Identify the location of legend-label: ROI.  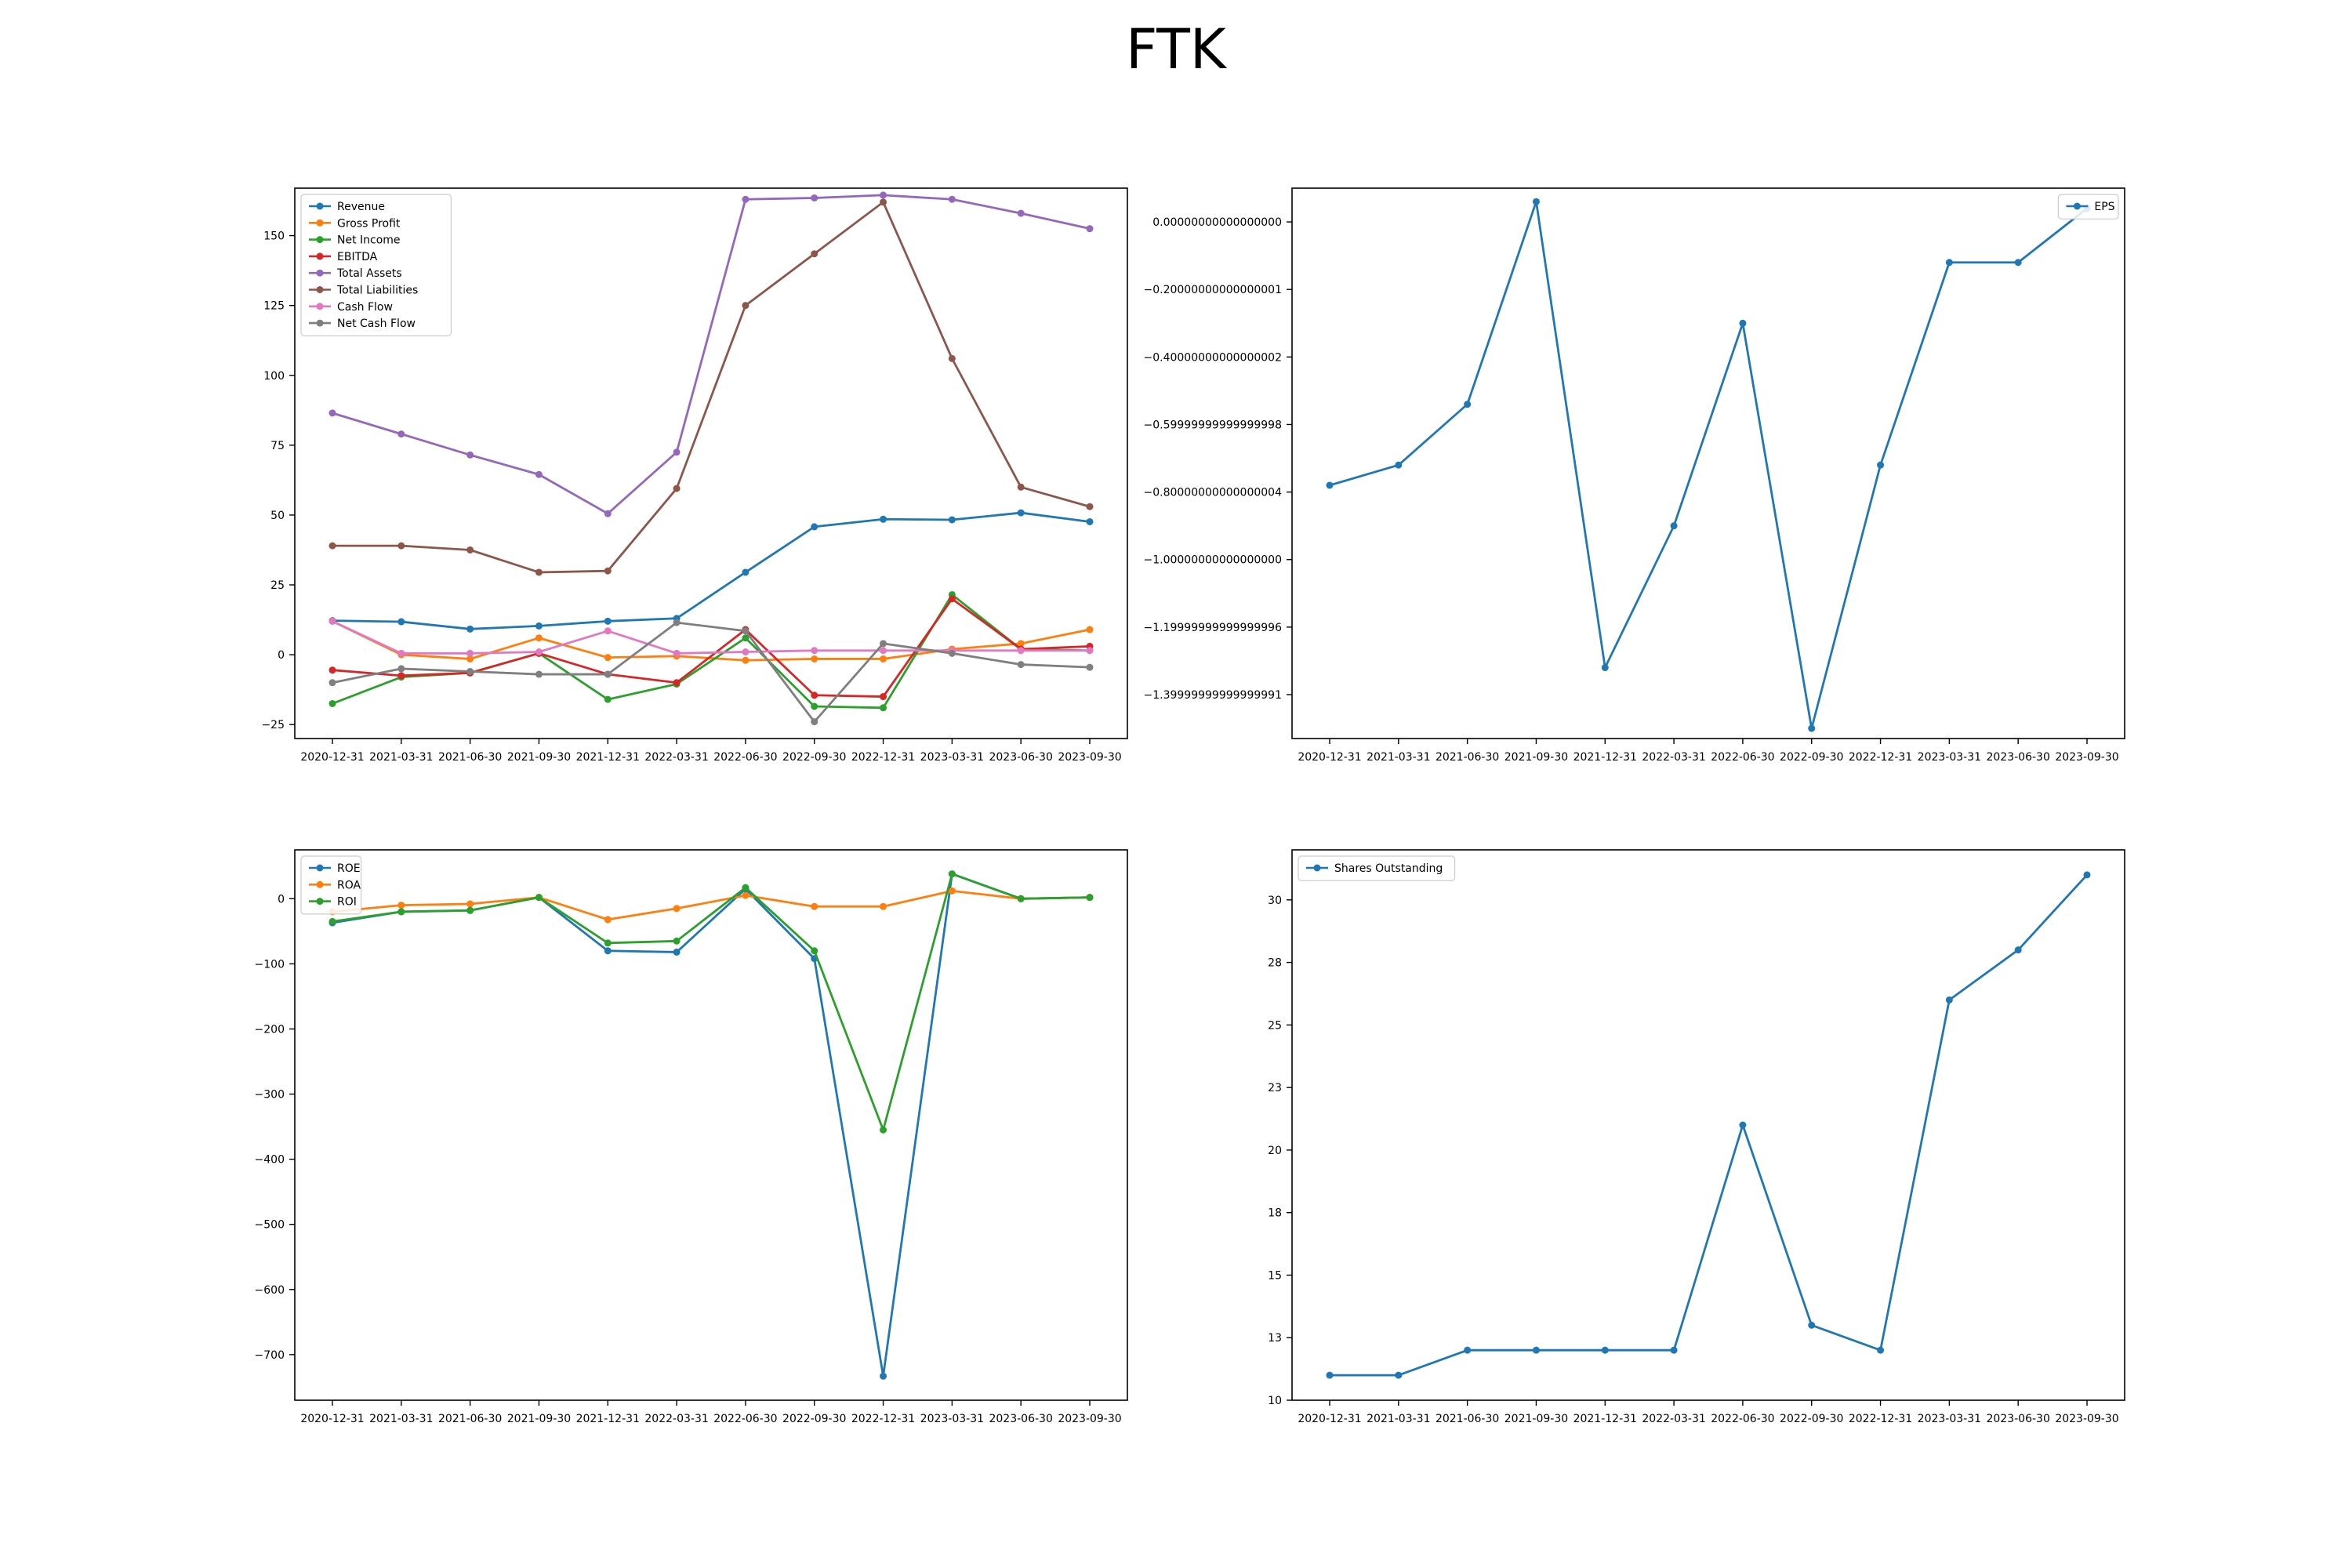
(347, 902).